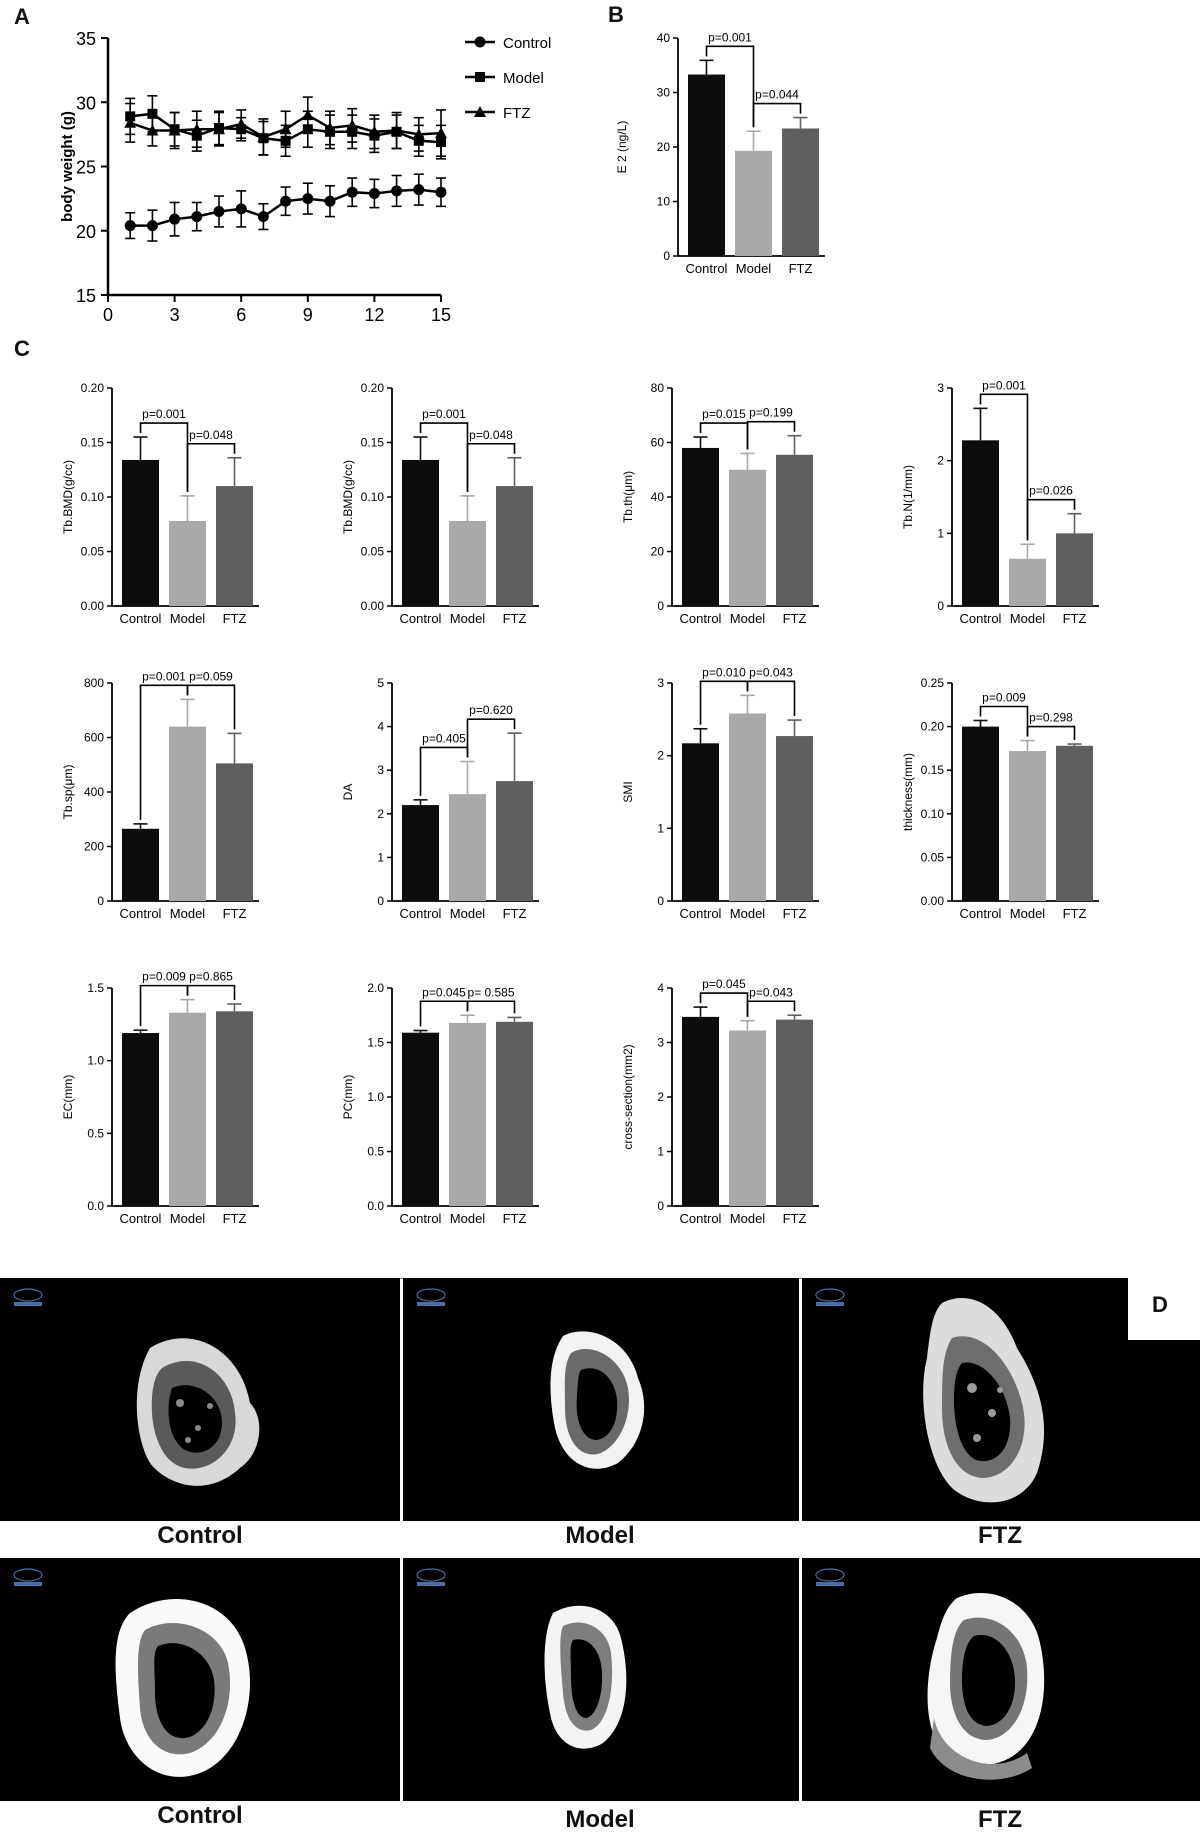 Image resolution: width=1200 pixels, height=1834 pixels. What do you see at coordinates (152, 113) in the screenshot?
I see `point-model` at bounding box center [152, 113].